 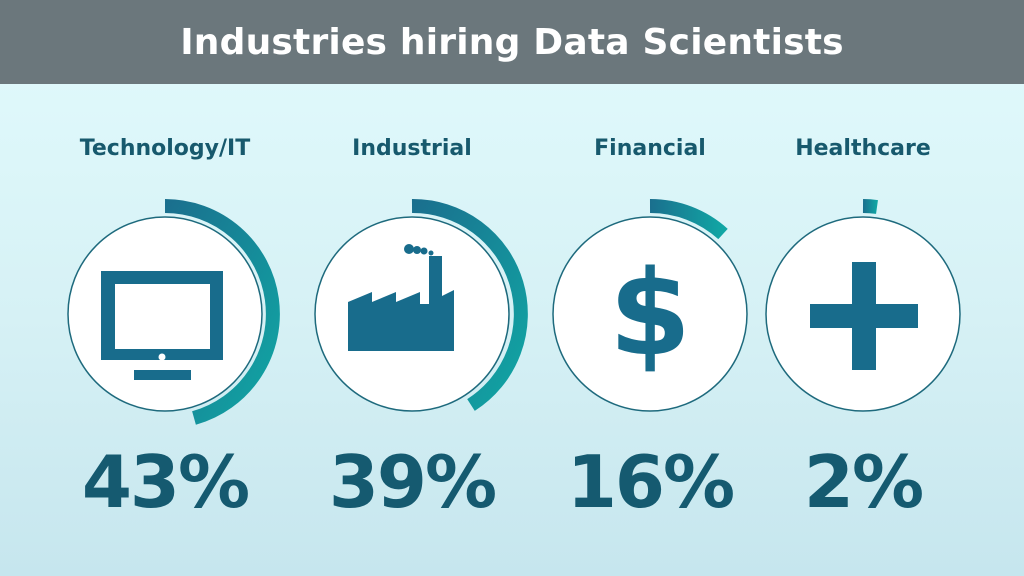 I want to click on industry-label: Technology/IT, so click(x=165, y=148).